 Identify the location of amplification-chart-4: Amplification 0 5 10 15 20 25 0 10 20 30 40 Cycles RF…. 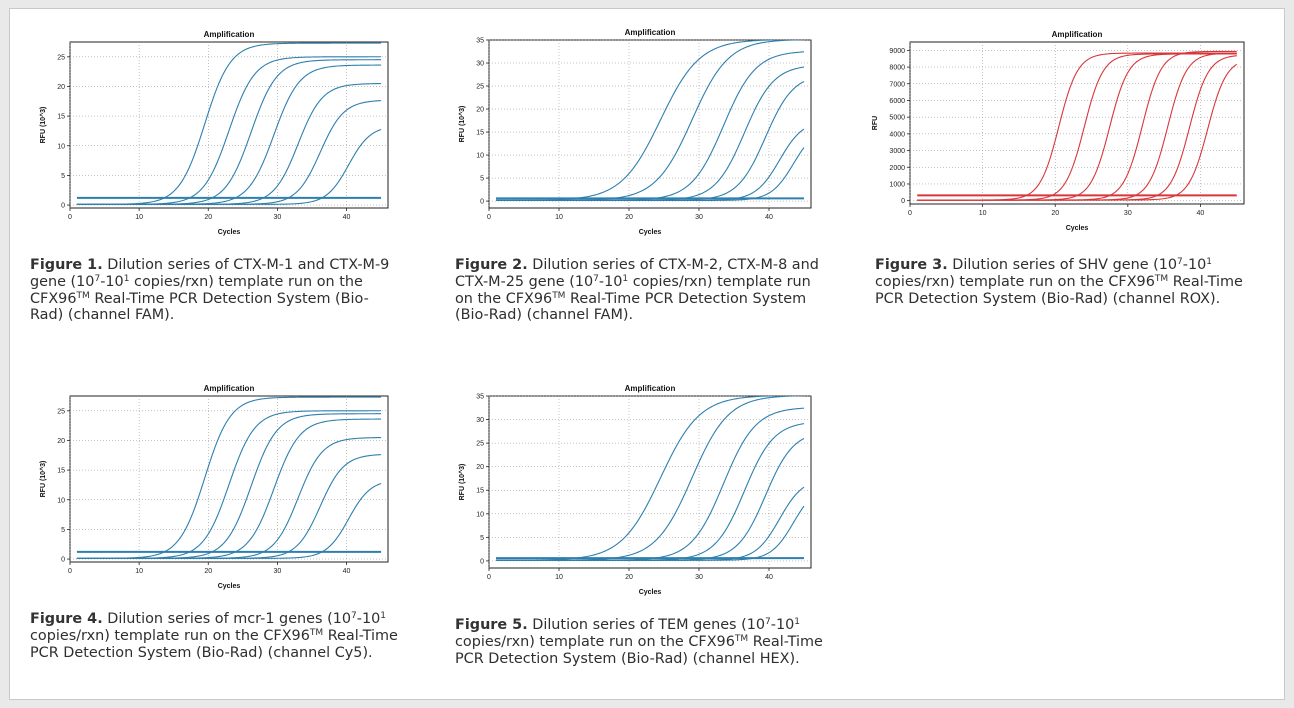
(214, 487).